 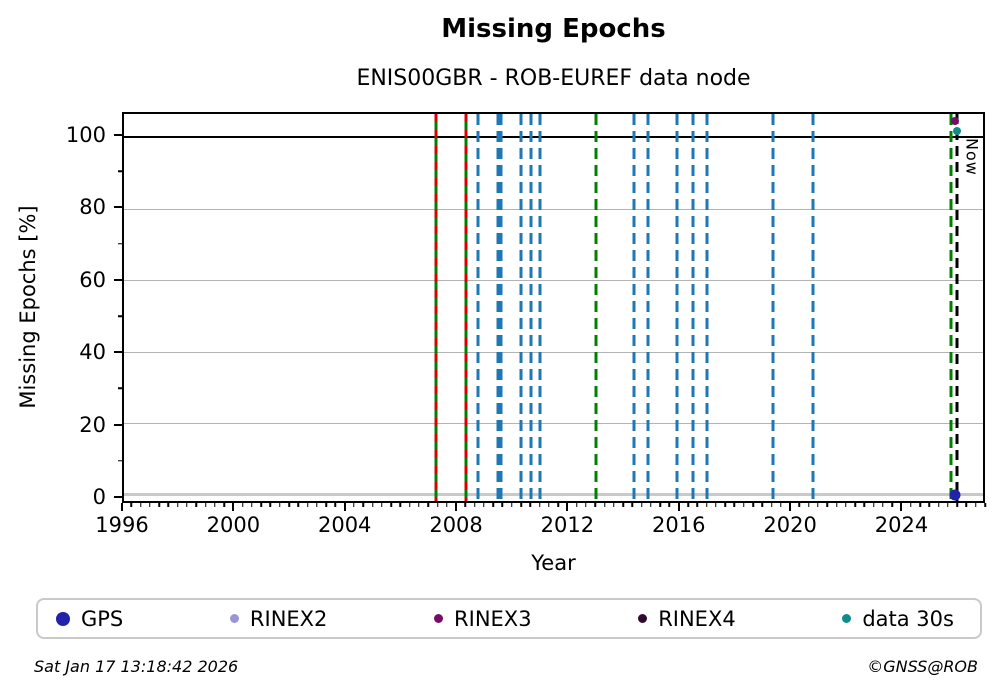 What do you see at coordinates (553, 78) in the screenshot?
I see `chart-subtitle: ENIS00GBR - ROB-EUREF data node` at bounding box center [553, 78].